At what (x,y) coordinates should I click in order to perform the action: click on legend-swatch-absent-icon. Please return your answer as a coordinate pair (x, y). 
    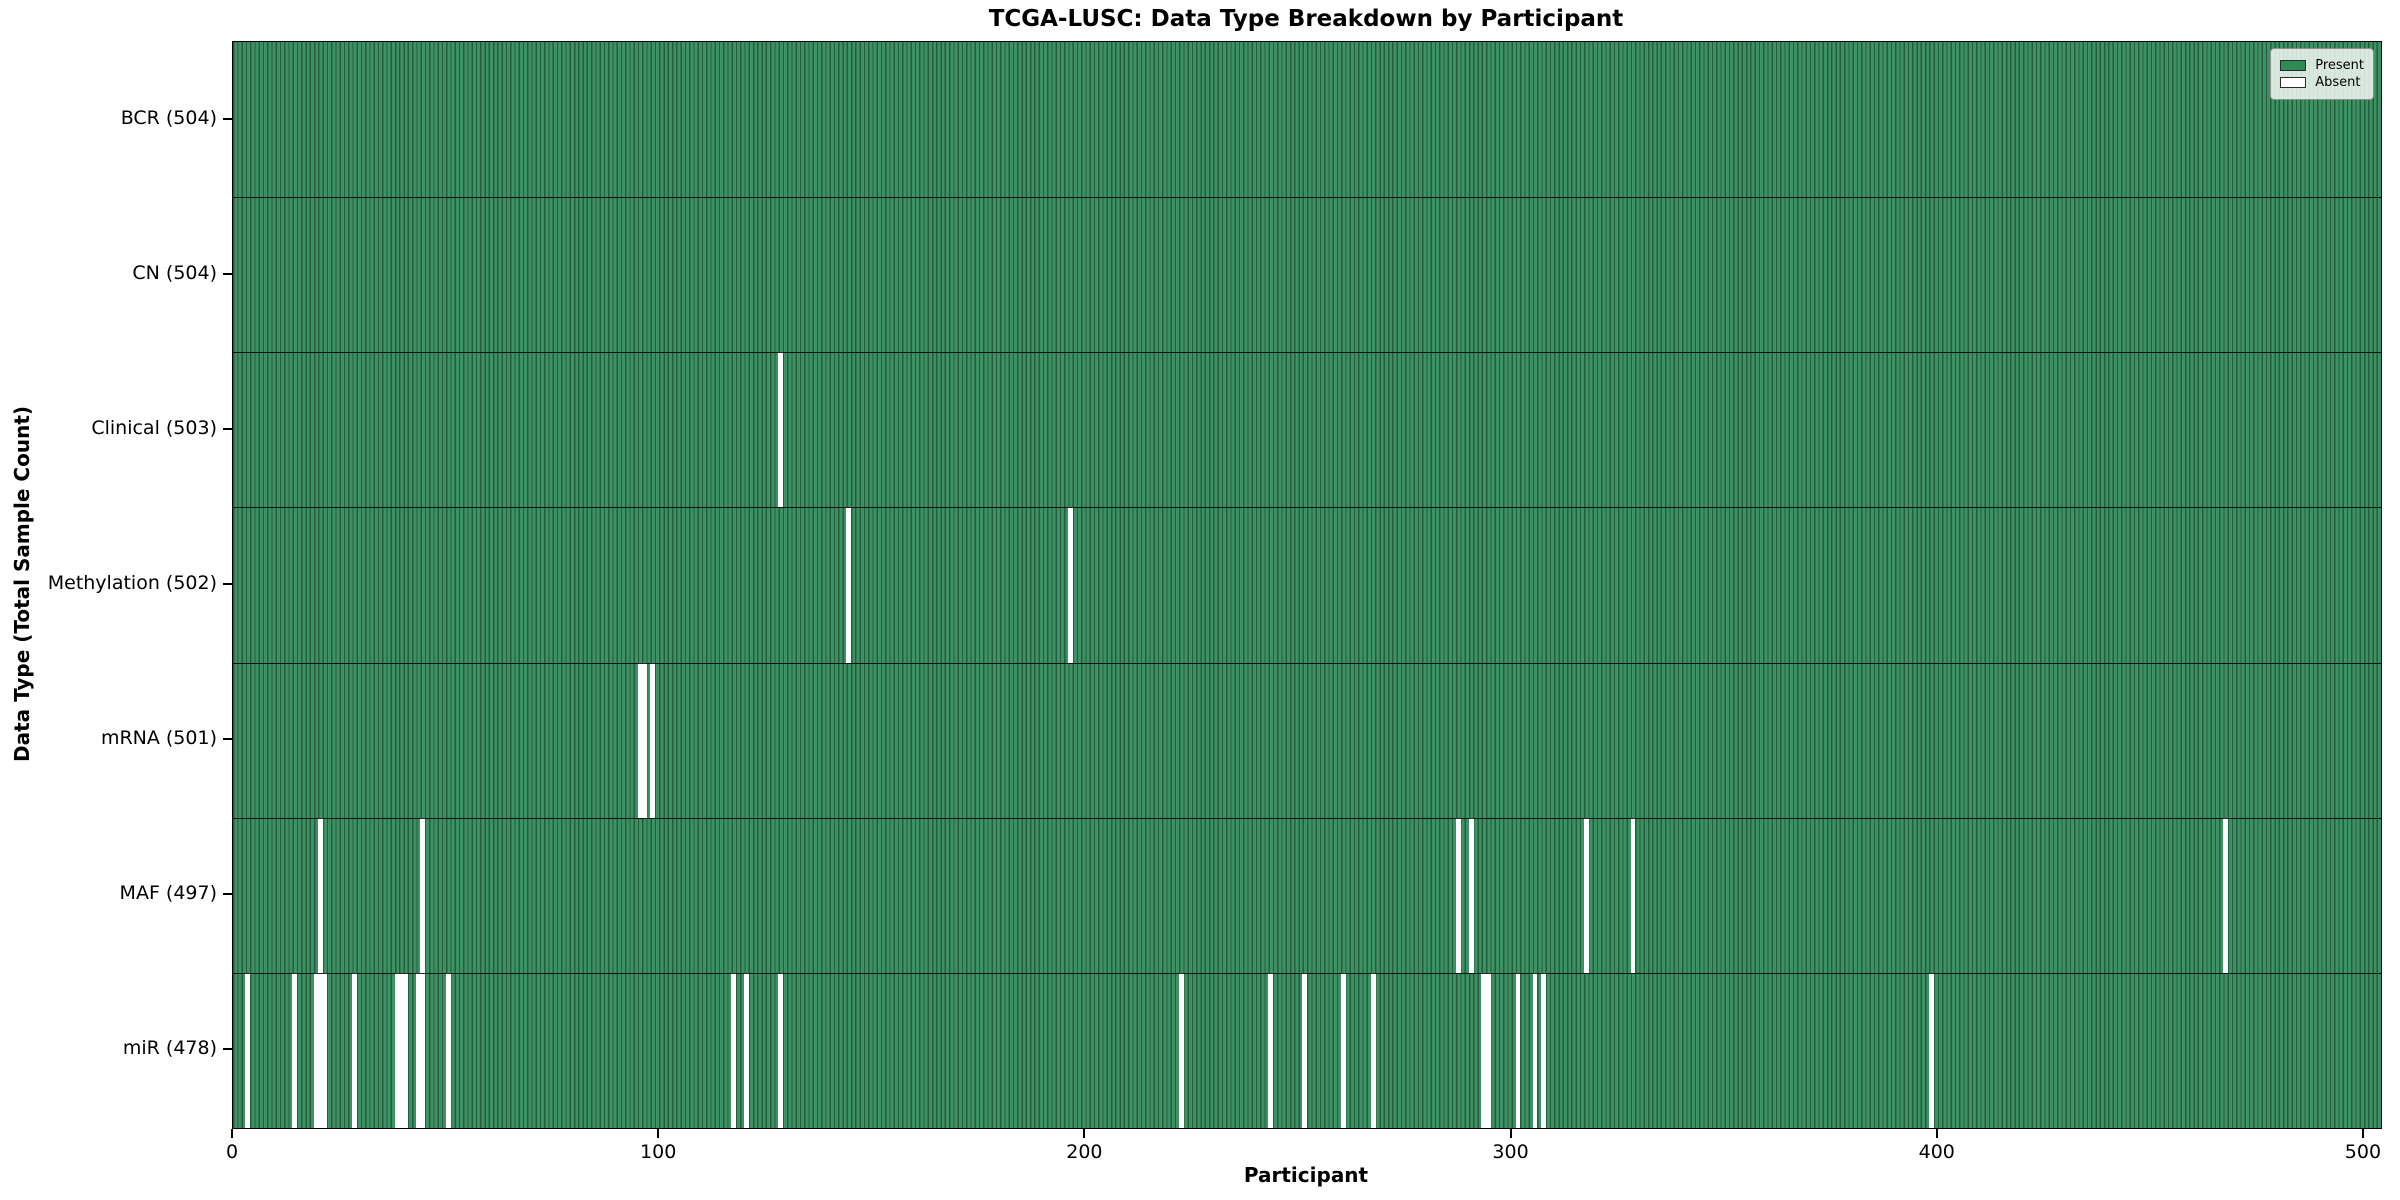
    Looking at the image, I should click on (2293, 82).